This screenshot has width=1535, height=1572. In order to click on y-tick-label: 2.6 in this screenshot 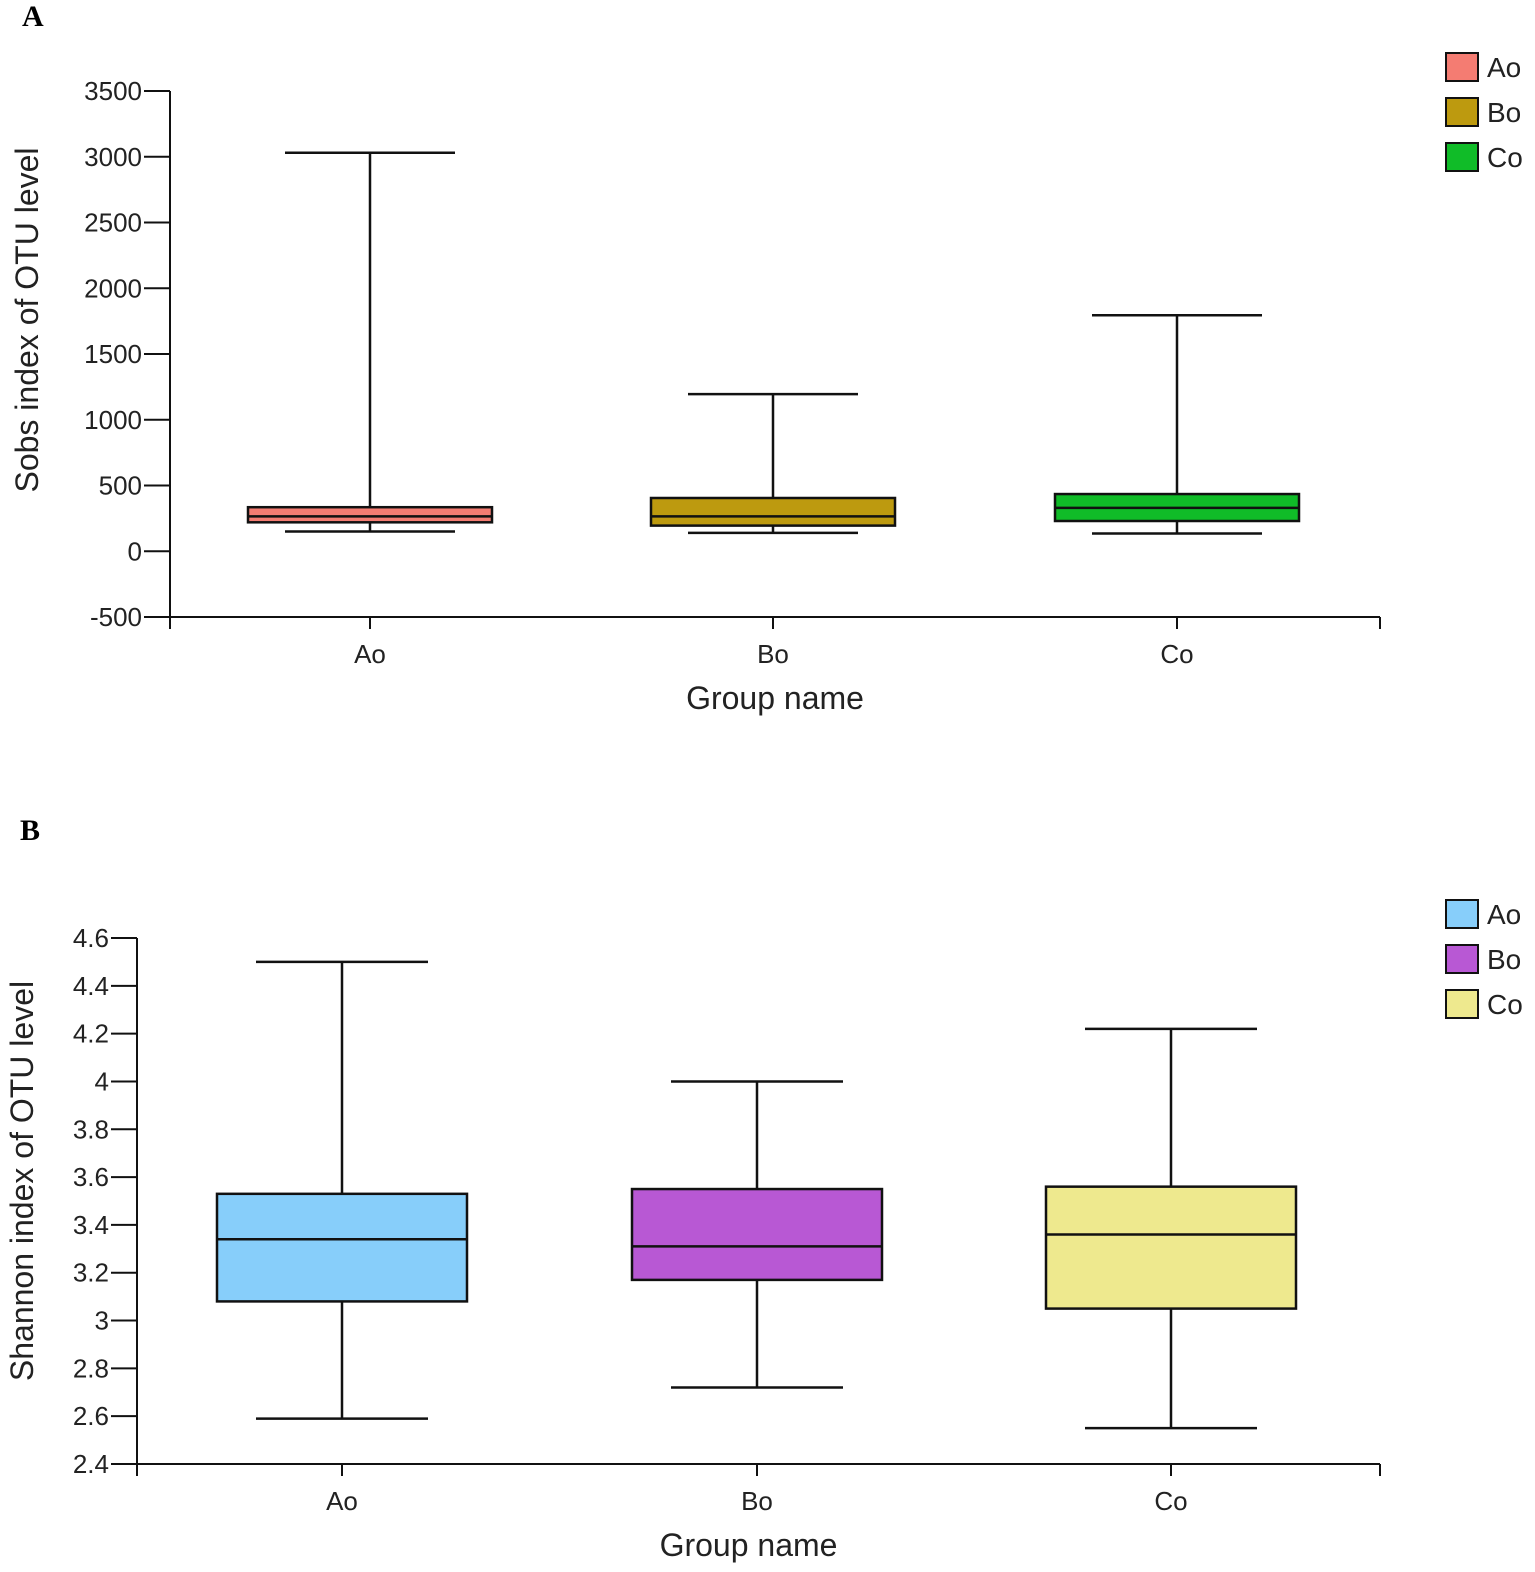, I will do `click(91, 1416)`.